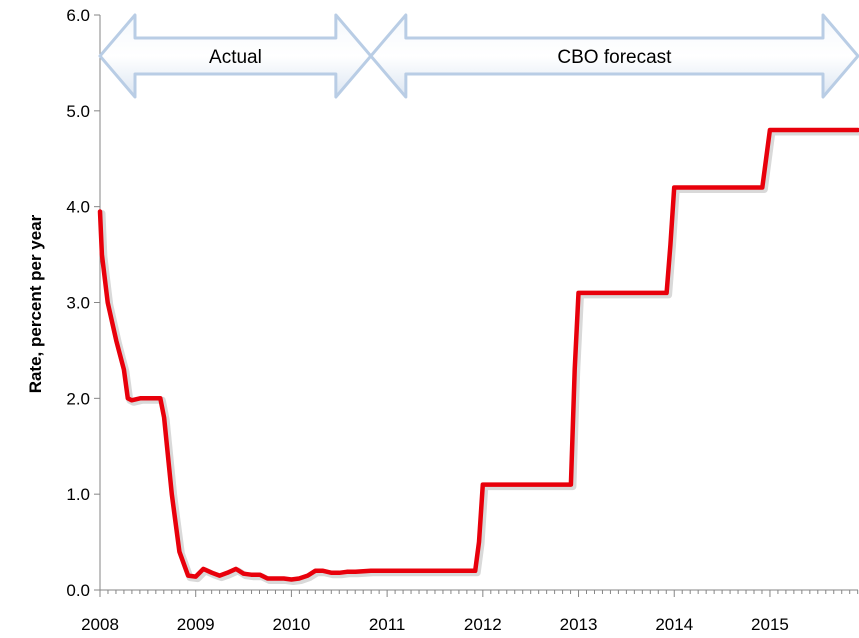  I want to click on period-arrow, so click(614, 56).